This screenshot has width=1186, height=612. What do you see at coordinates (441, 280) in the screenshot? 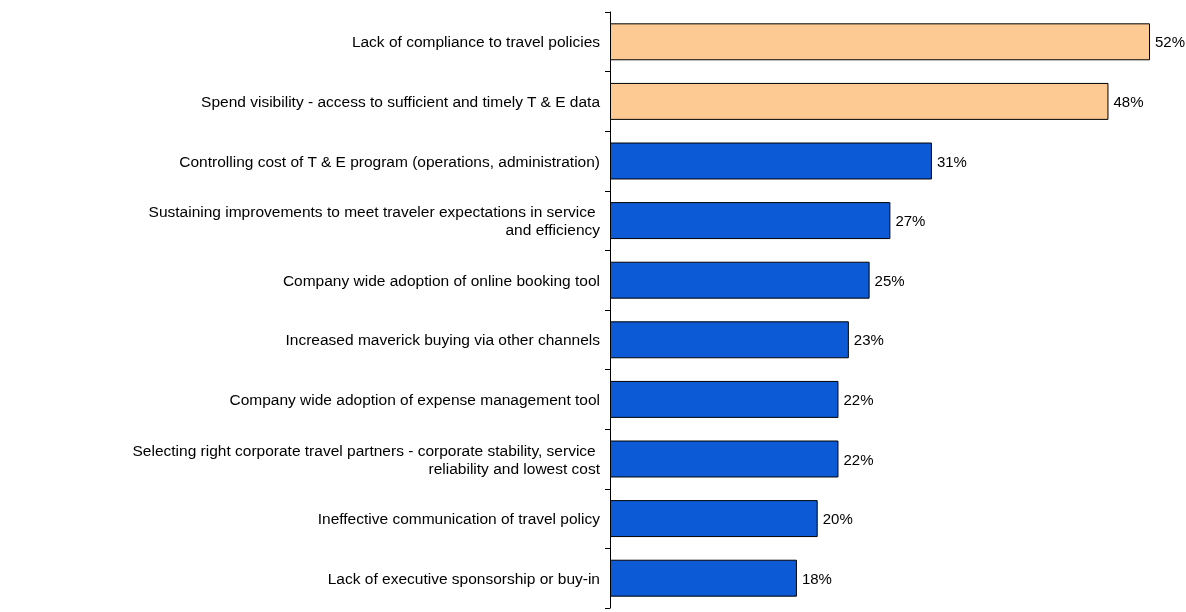
I see `y-tick-label: Company wide adoption of online booking tool` at bounding box center [441, 280].